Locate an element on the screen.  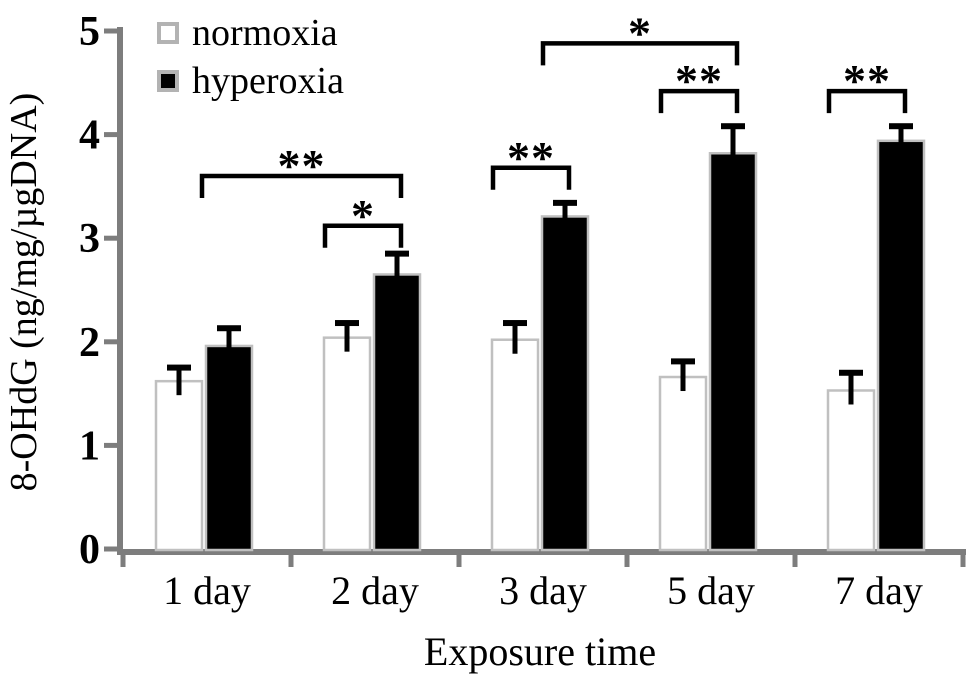
bar-normoxia-7-day is located at coordinates (851, 470).